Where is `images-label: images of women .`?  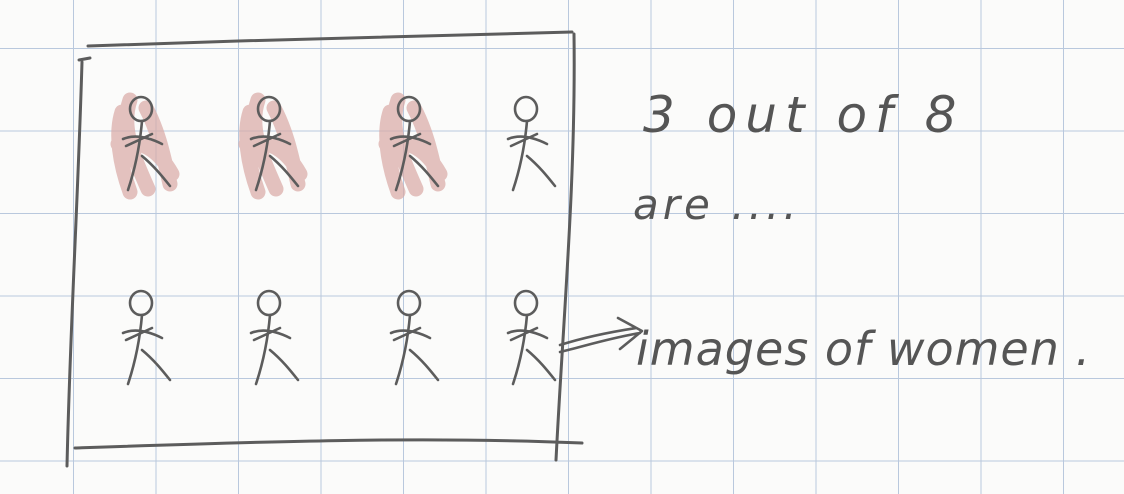
images-label: images of women . is located at coordinates (864, 349).